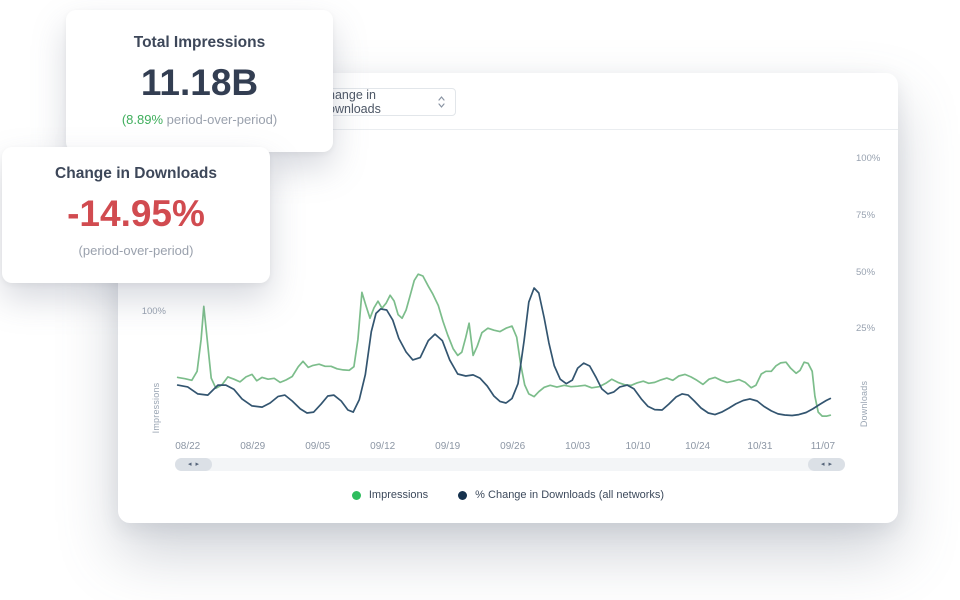 The width and height of the screenshot is (960, 600). Describe the element at coordinates (510, 464) in the screenshot. I see `chart-range-scrollbar: ◂ ▸ ◂ ▸` at that location.